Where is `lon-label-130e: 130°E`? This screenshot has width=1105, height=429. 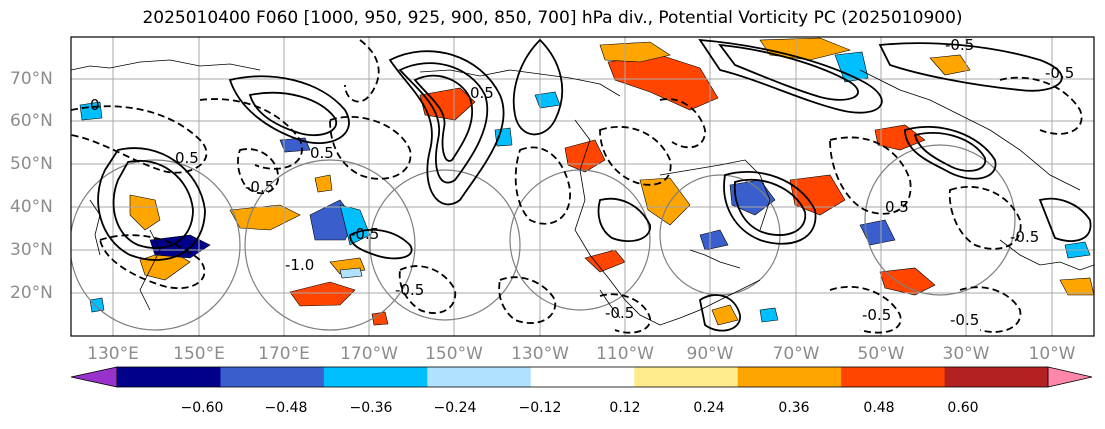 lon-label-130e: 130°E is located at coordinates (113, 354).